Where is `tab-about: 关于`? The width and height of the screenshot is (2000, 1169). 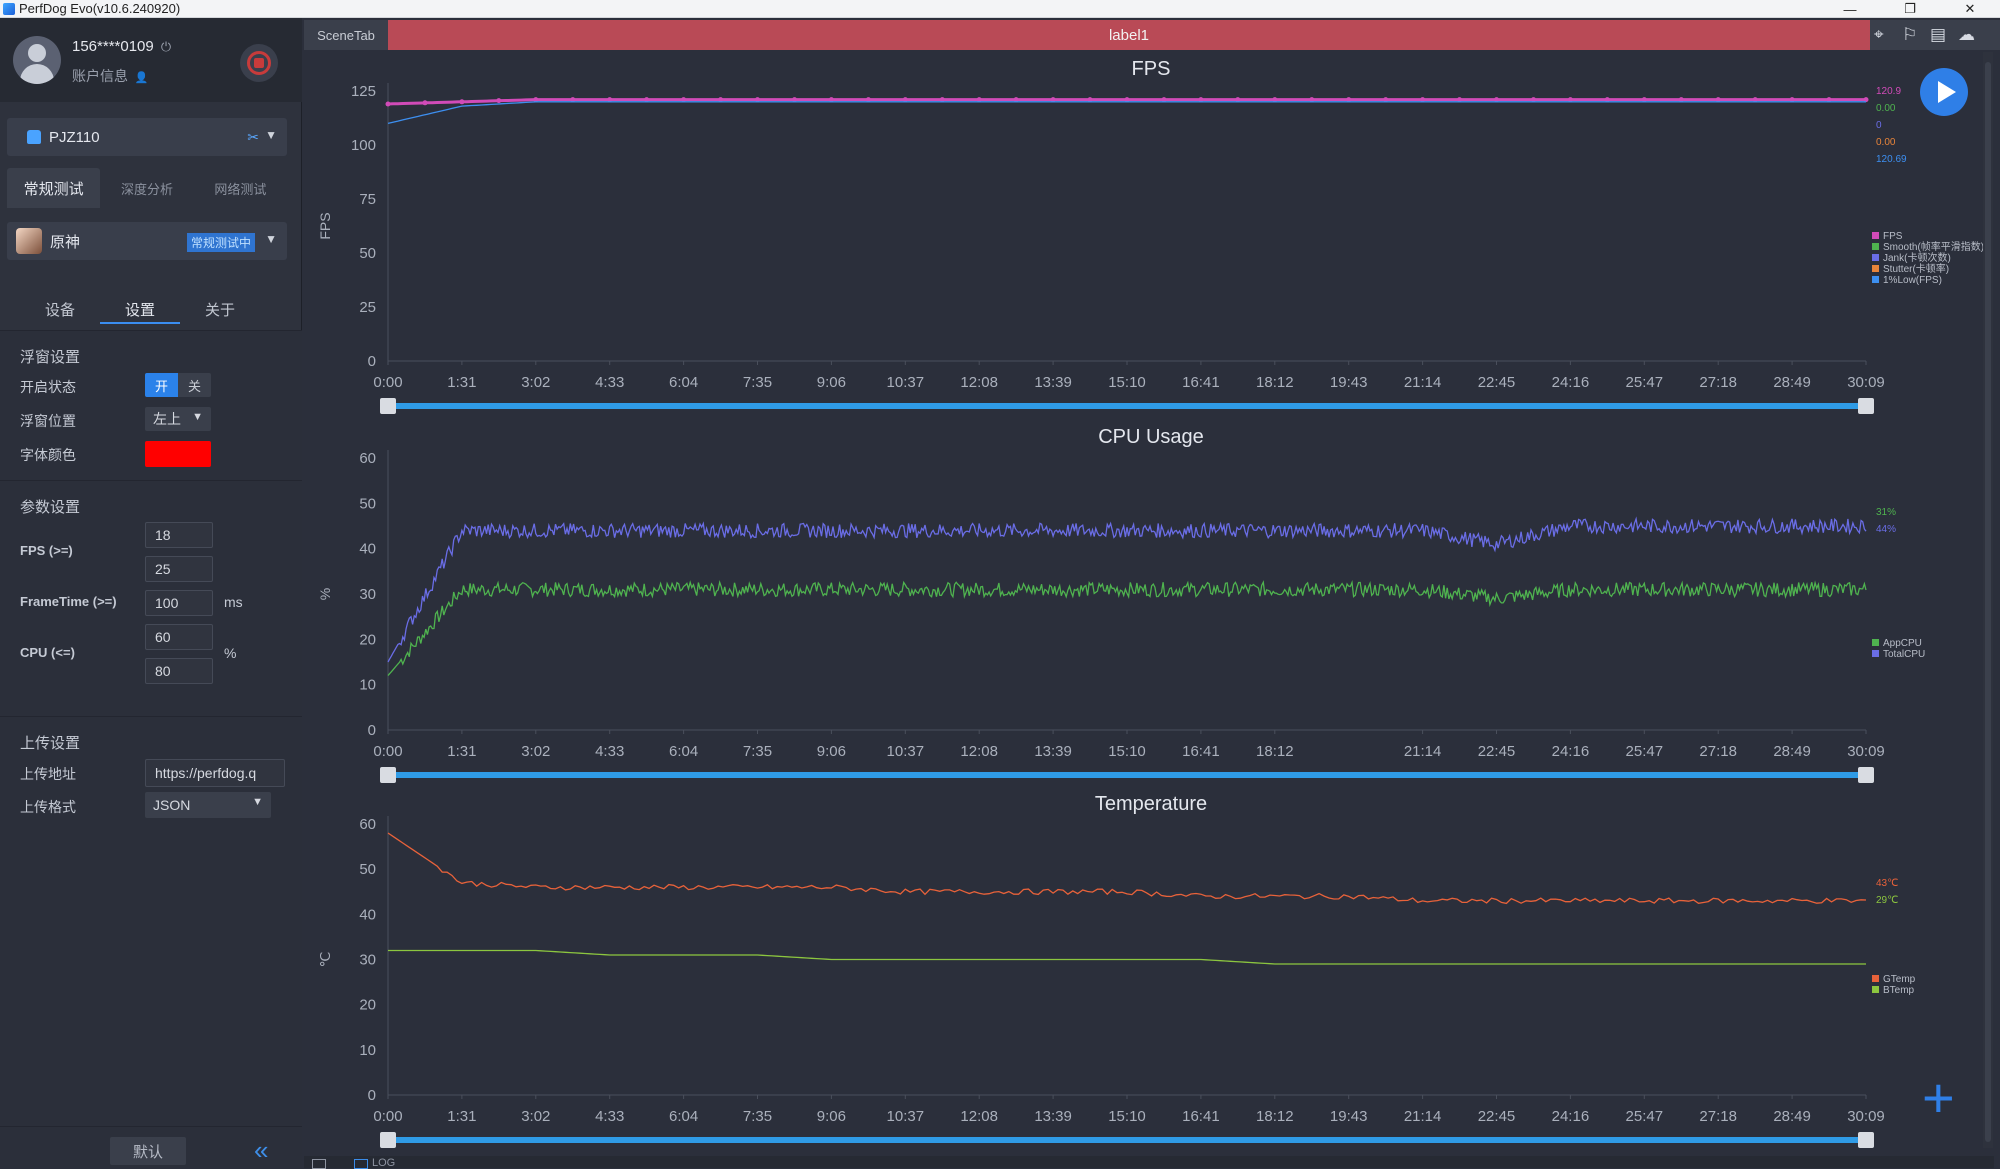
tab-about: 关于 is located at coordinates (219, 310).